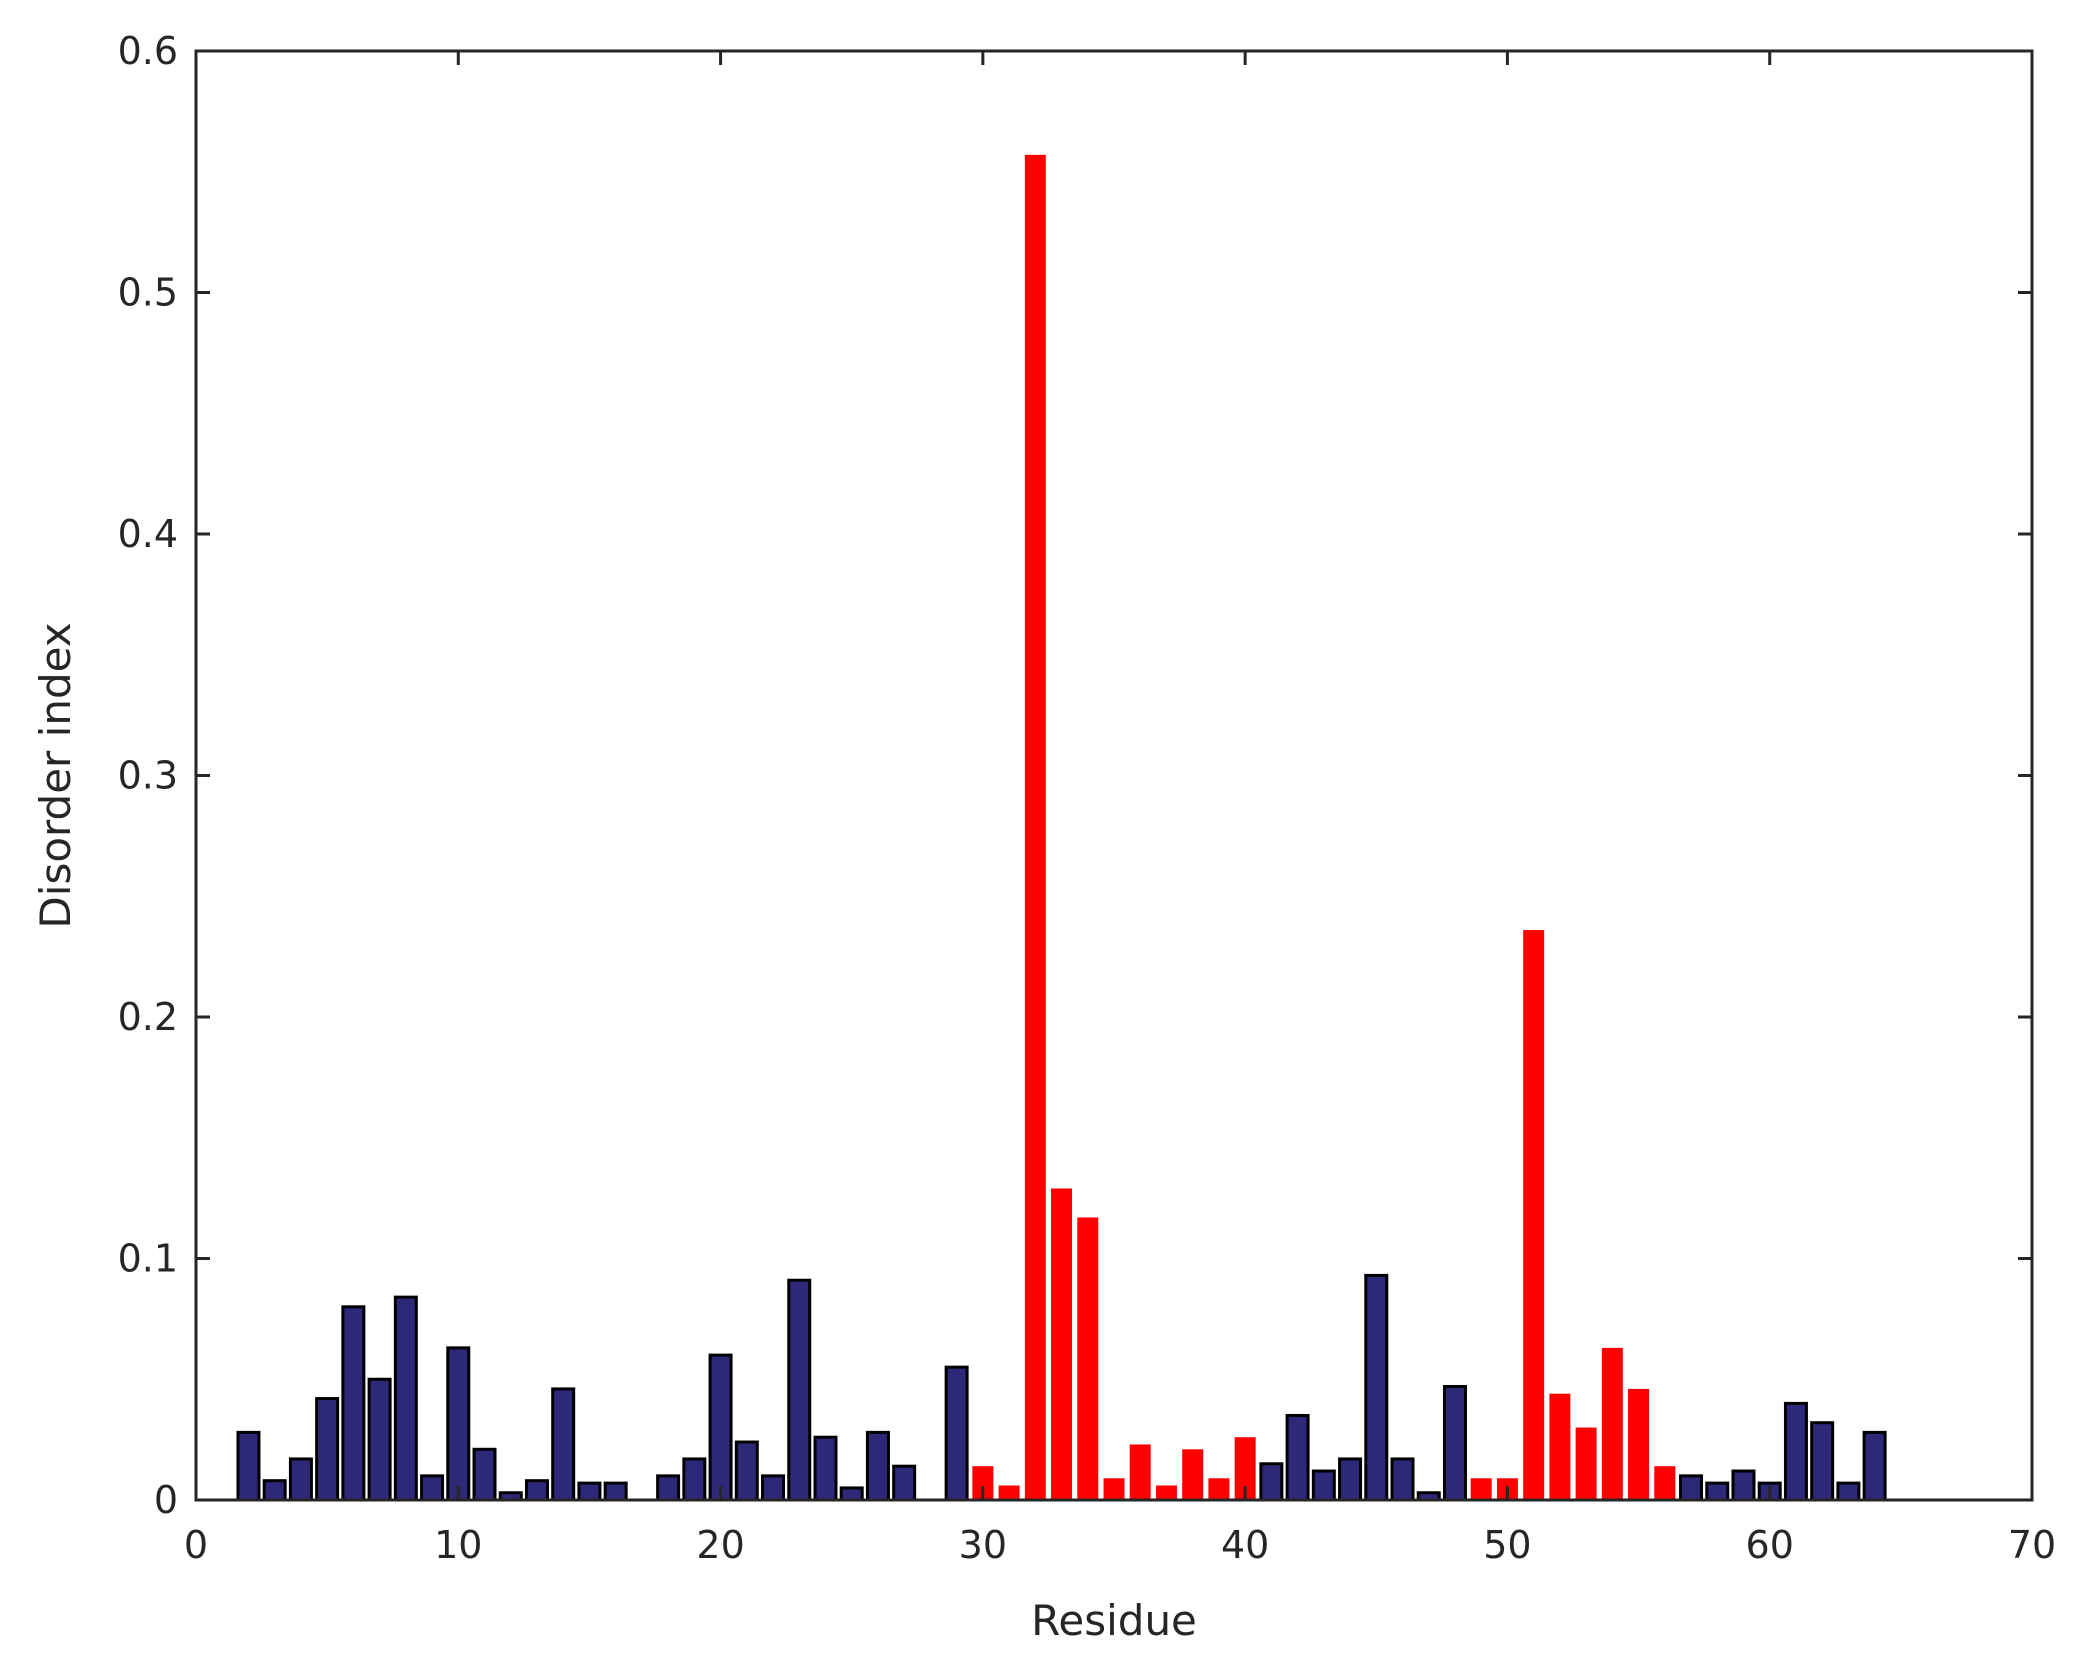 This screenshot has height=1665, width=2082. Describe the element at coordinates (1114, 1620) in the screenshot. I see `x-axis-label: Residue` at that location.